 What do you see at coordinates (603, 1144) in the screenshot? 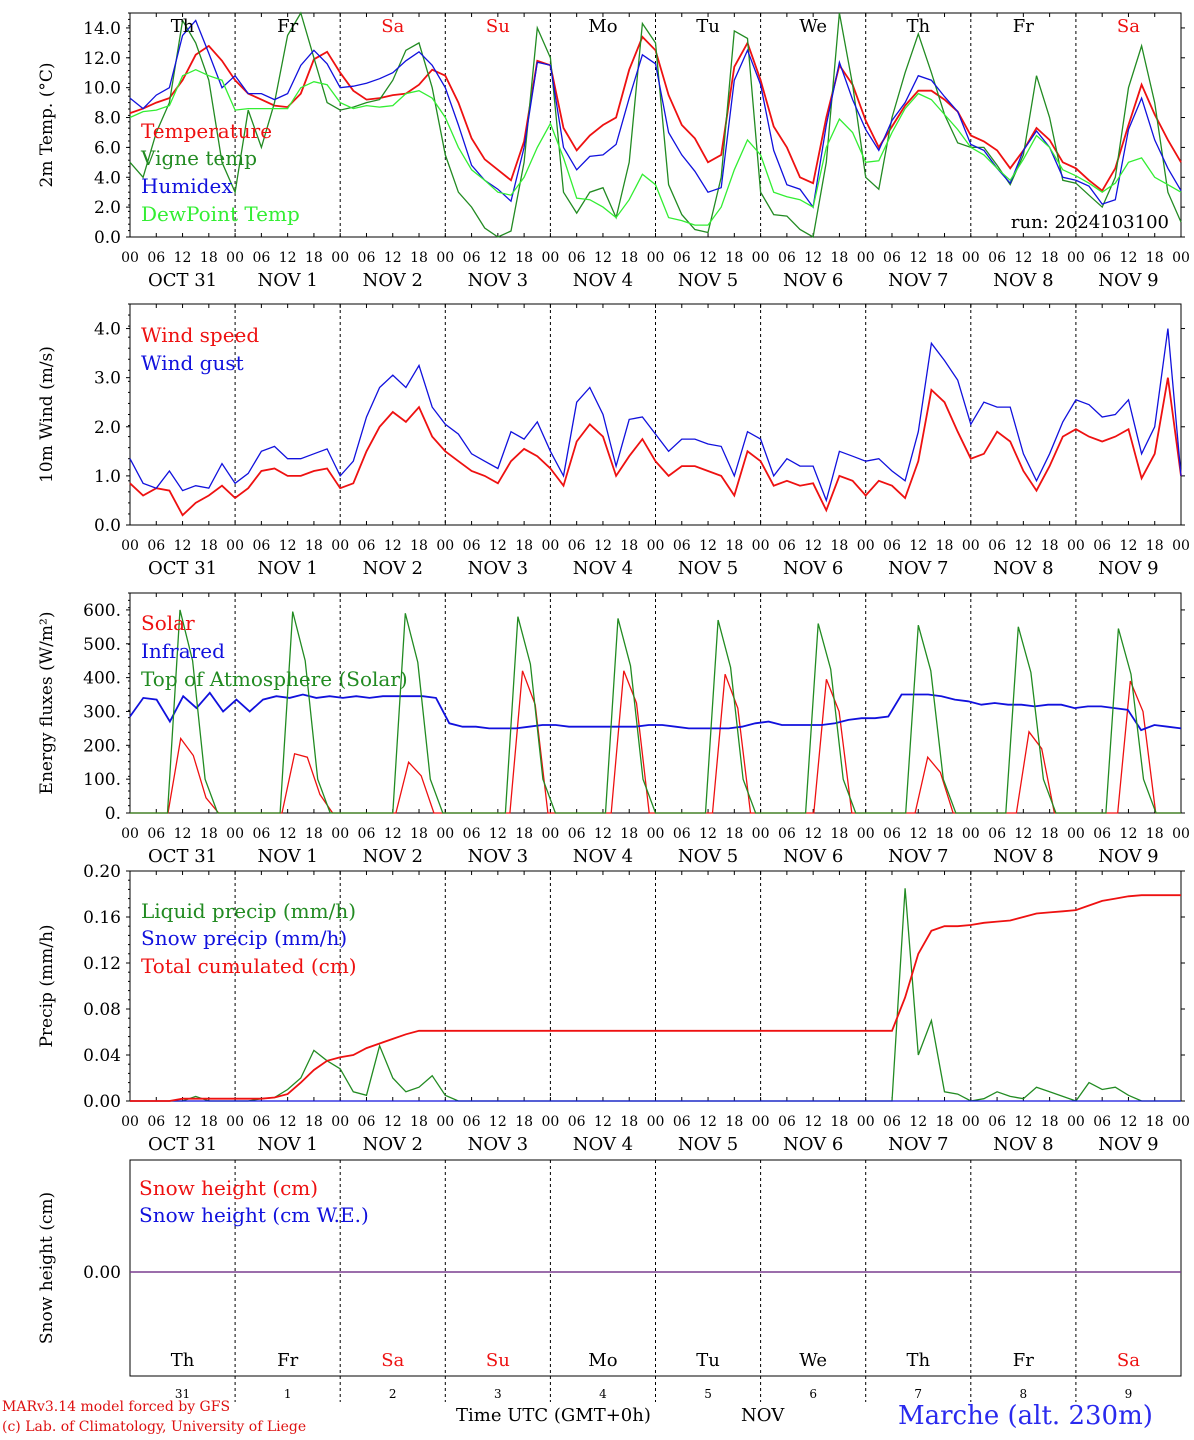
I see `date-label: NOV 4` at bounding box center [603, 1144].